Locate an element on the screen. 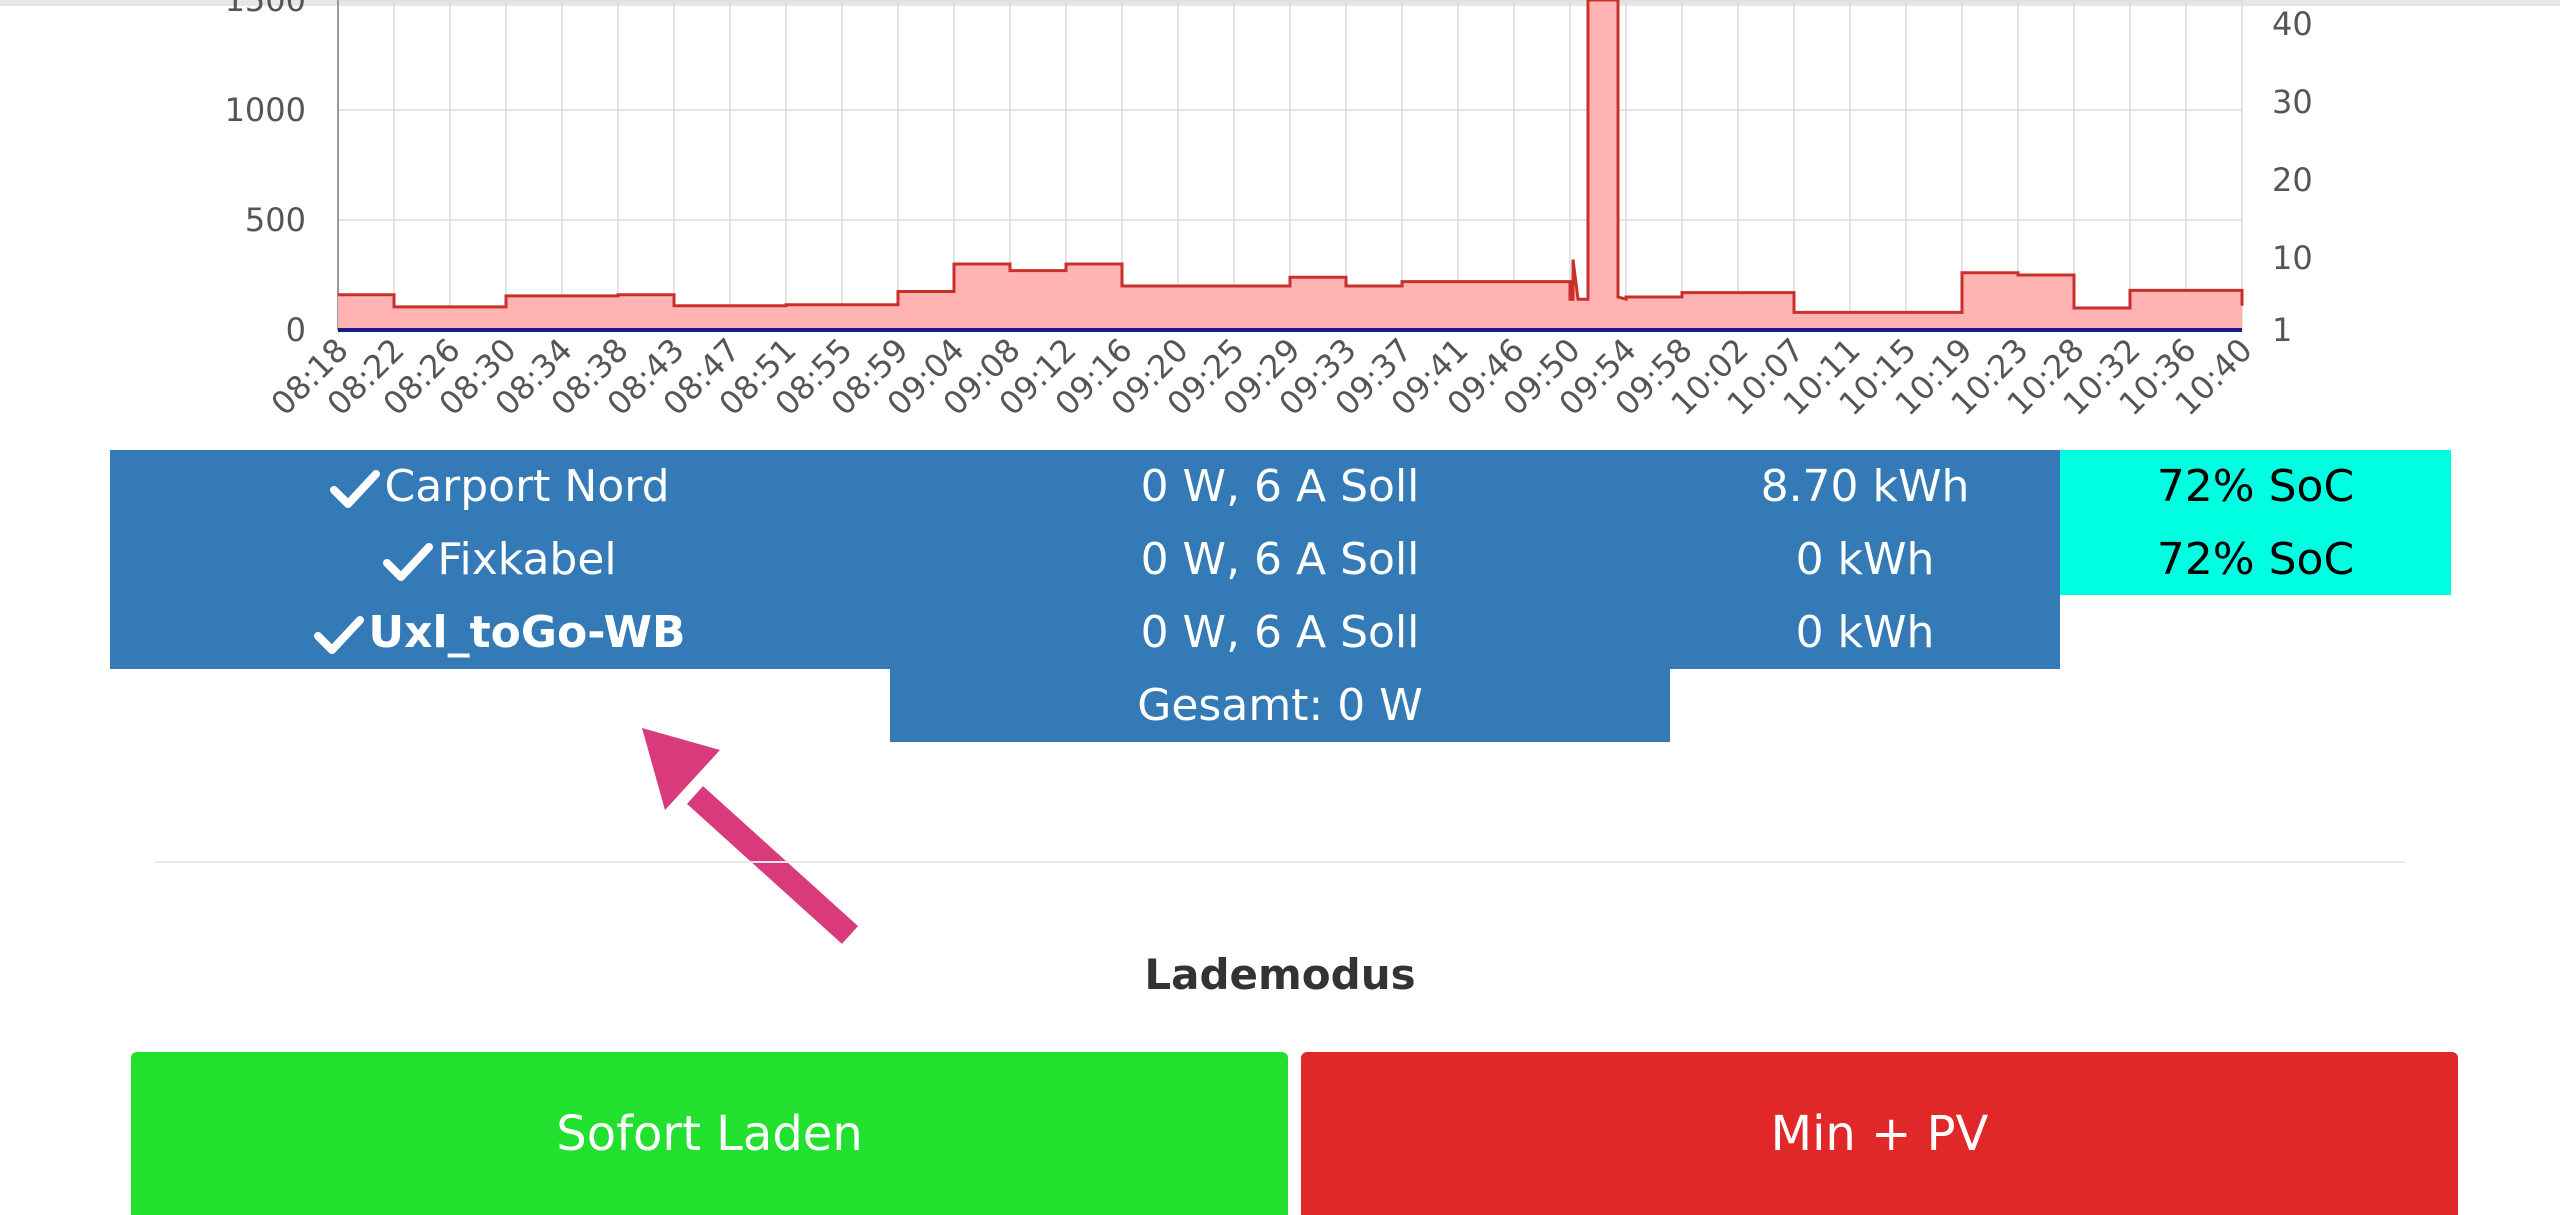 The width and height of the screenshot is (2560, 1215). y-tick-label-right: 40 is located at coordinates (2292, 24).